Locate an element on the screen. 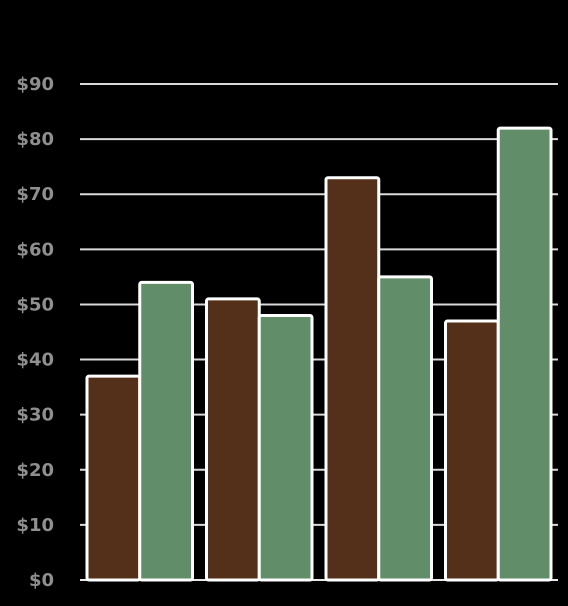 Image resolution: width=568 pixels, height=606 pixels. y-tick-label: $90 is located at coordinates (35, 84).